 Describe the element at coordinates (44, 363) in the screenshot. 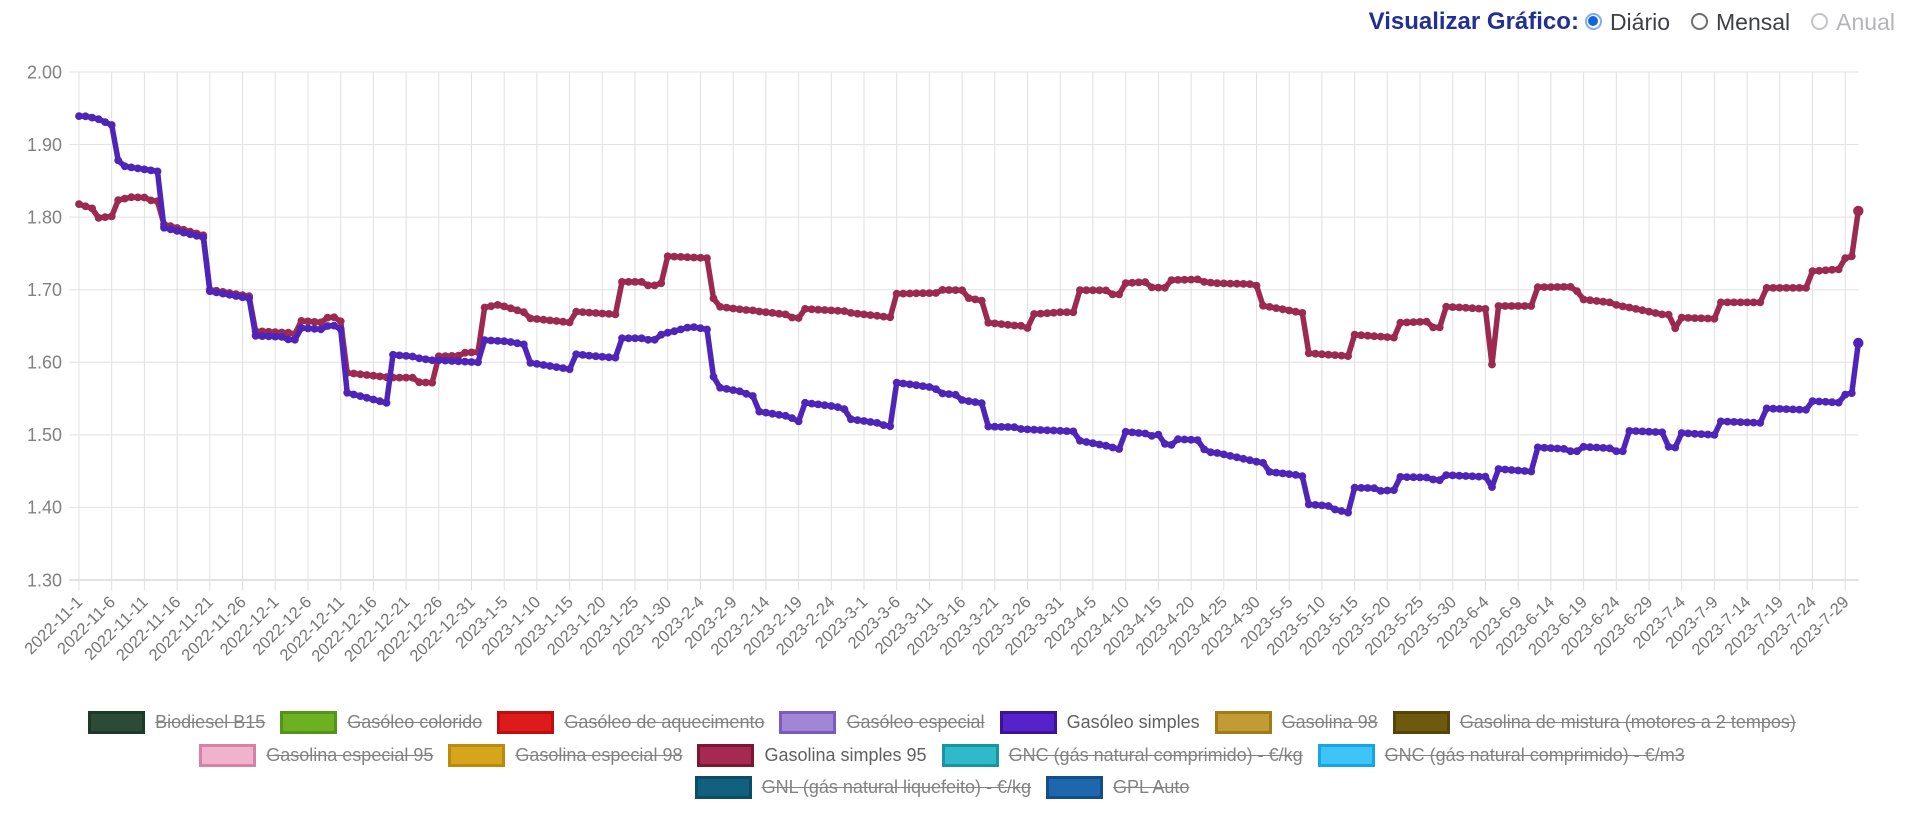

I see `svg-text: 1.60` at that location.